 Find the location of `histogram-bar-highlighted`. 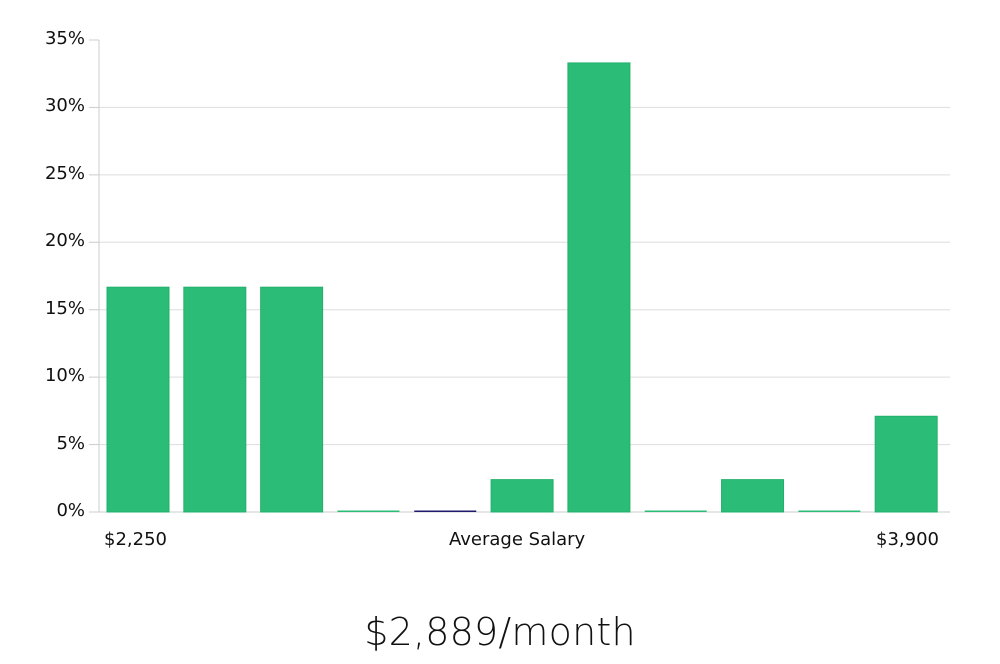

histogram-bar-highlighted is located at coordinates (445, 511).